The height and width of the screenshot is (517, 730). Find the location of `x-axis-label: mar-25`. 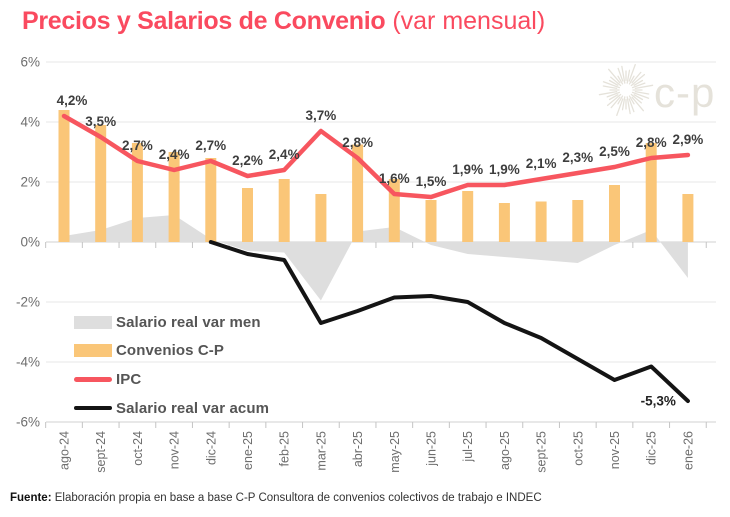

x-axis-label: mar-25 is located at coordinates (321, 451).